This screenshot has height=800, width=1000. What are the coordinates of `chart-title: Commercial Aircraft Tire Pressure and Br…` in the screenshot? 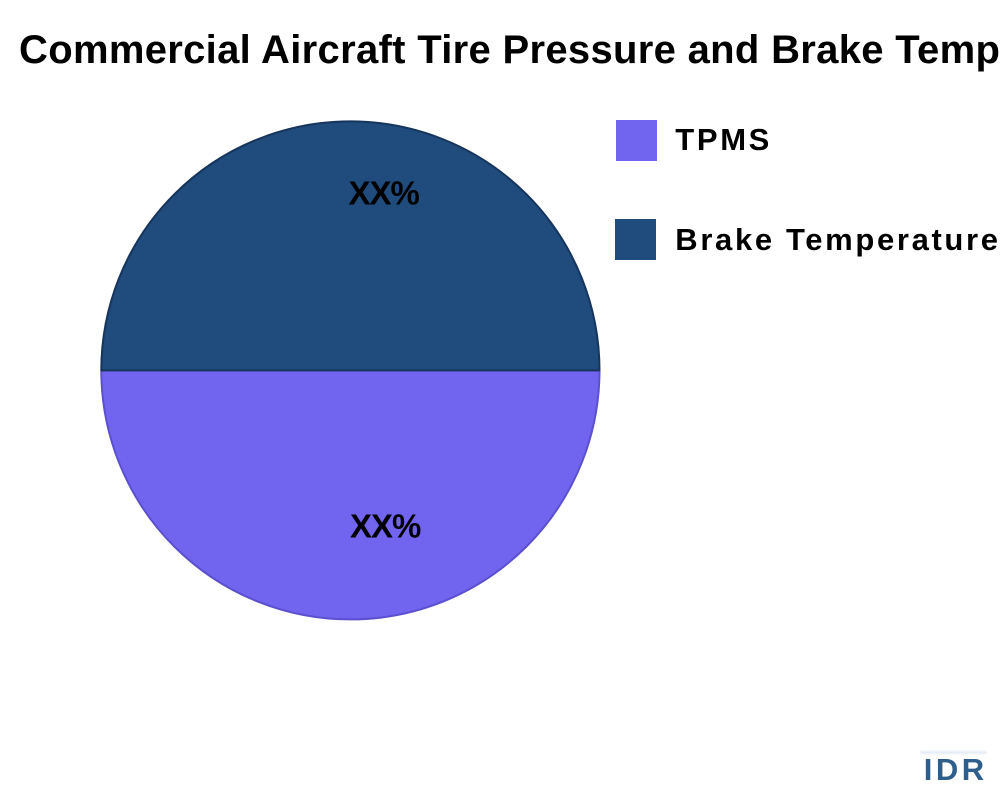 It's located at (509, 50).